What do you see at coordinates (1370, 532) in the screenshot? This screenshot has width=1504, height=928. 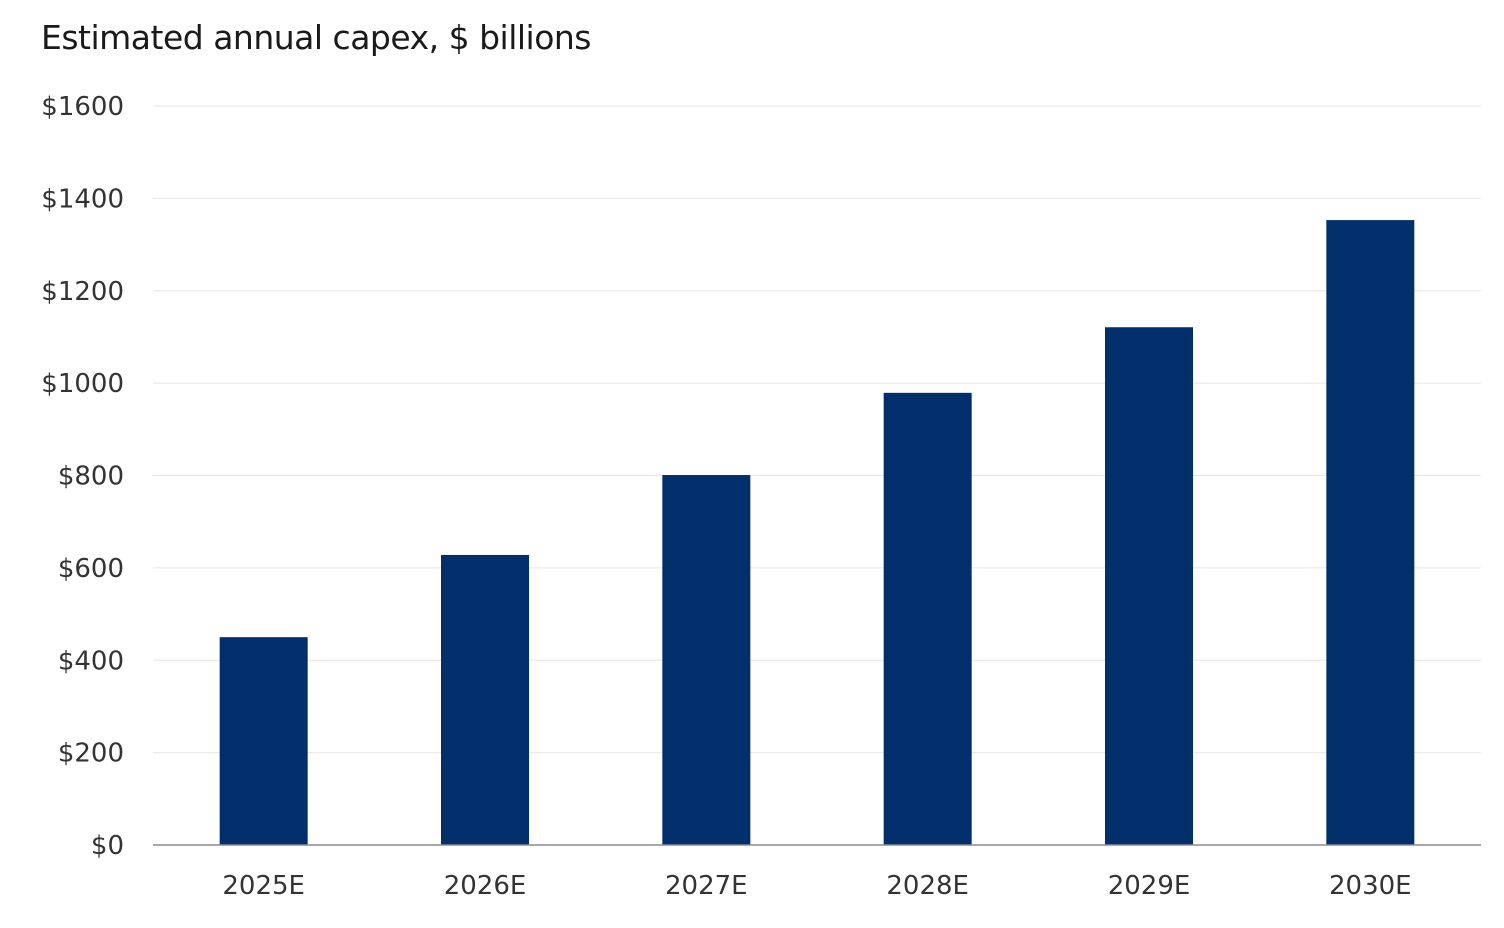 I see `bar-2030E` at bounding box center [1370, 532].